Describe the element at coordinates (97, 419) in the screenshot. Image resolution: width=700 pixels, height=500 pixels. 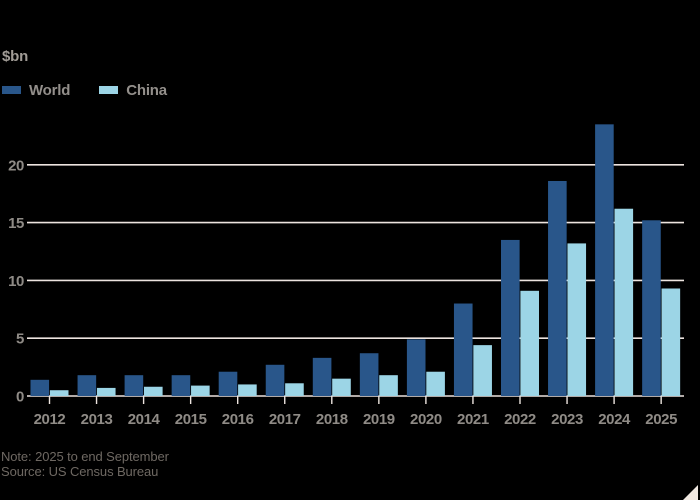
I see `x-axis-label-2013: 2013` at that location.